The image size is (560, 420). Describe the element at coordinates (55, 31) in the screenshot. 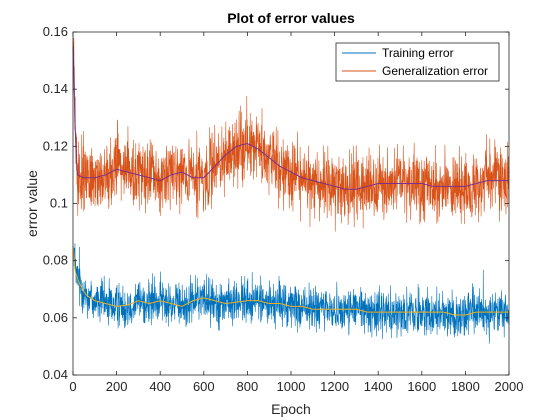

I see `y-tick-label: 0.16` at that location.